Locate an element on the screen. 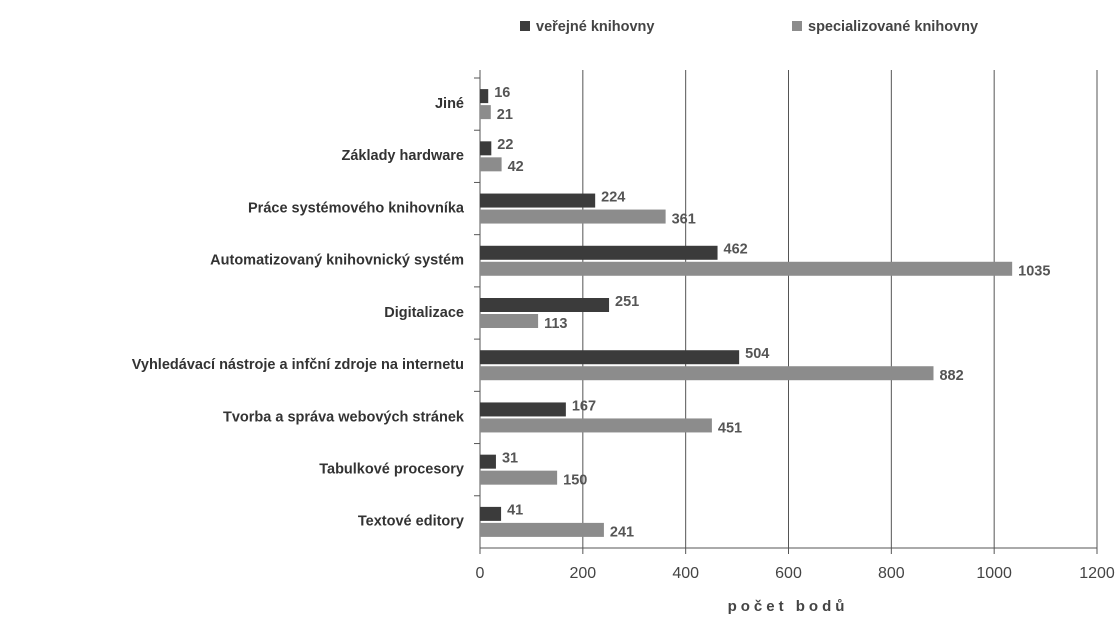 This screenshot has width=1118, height=619. value-label: 150 is located at coordinates (575, 480).